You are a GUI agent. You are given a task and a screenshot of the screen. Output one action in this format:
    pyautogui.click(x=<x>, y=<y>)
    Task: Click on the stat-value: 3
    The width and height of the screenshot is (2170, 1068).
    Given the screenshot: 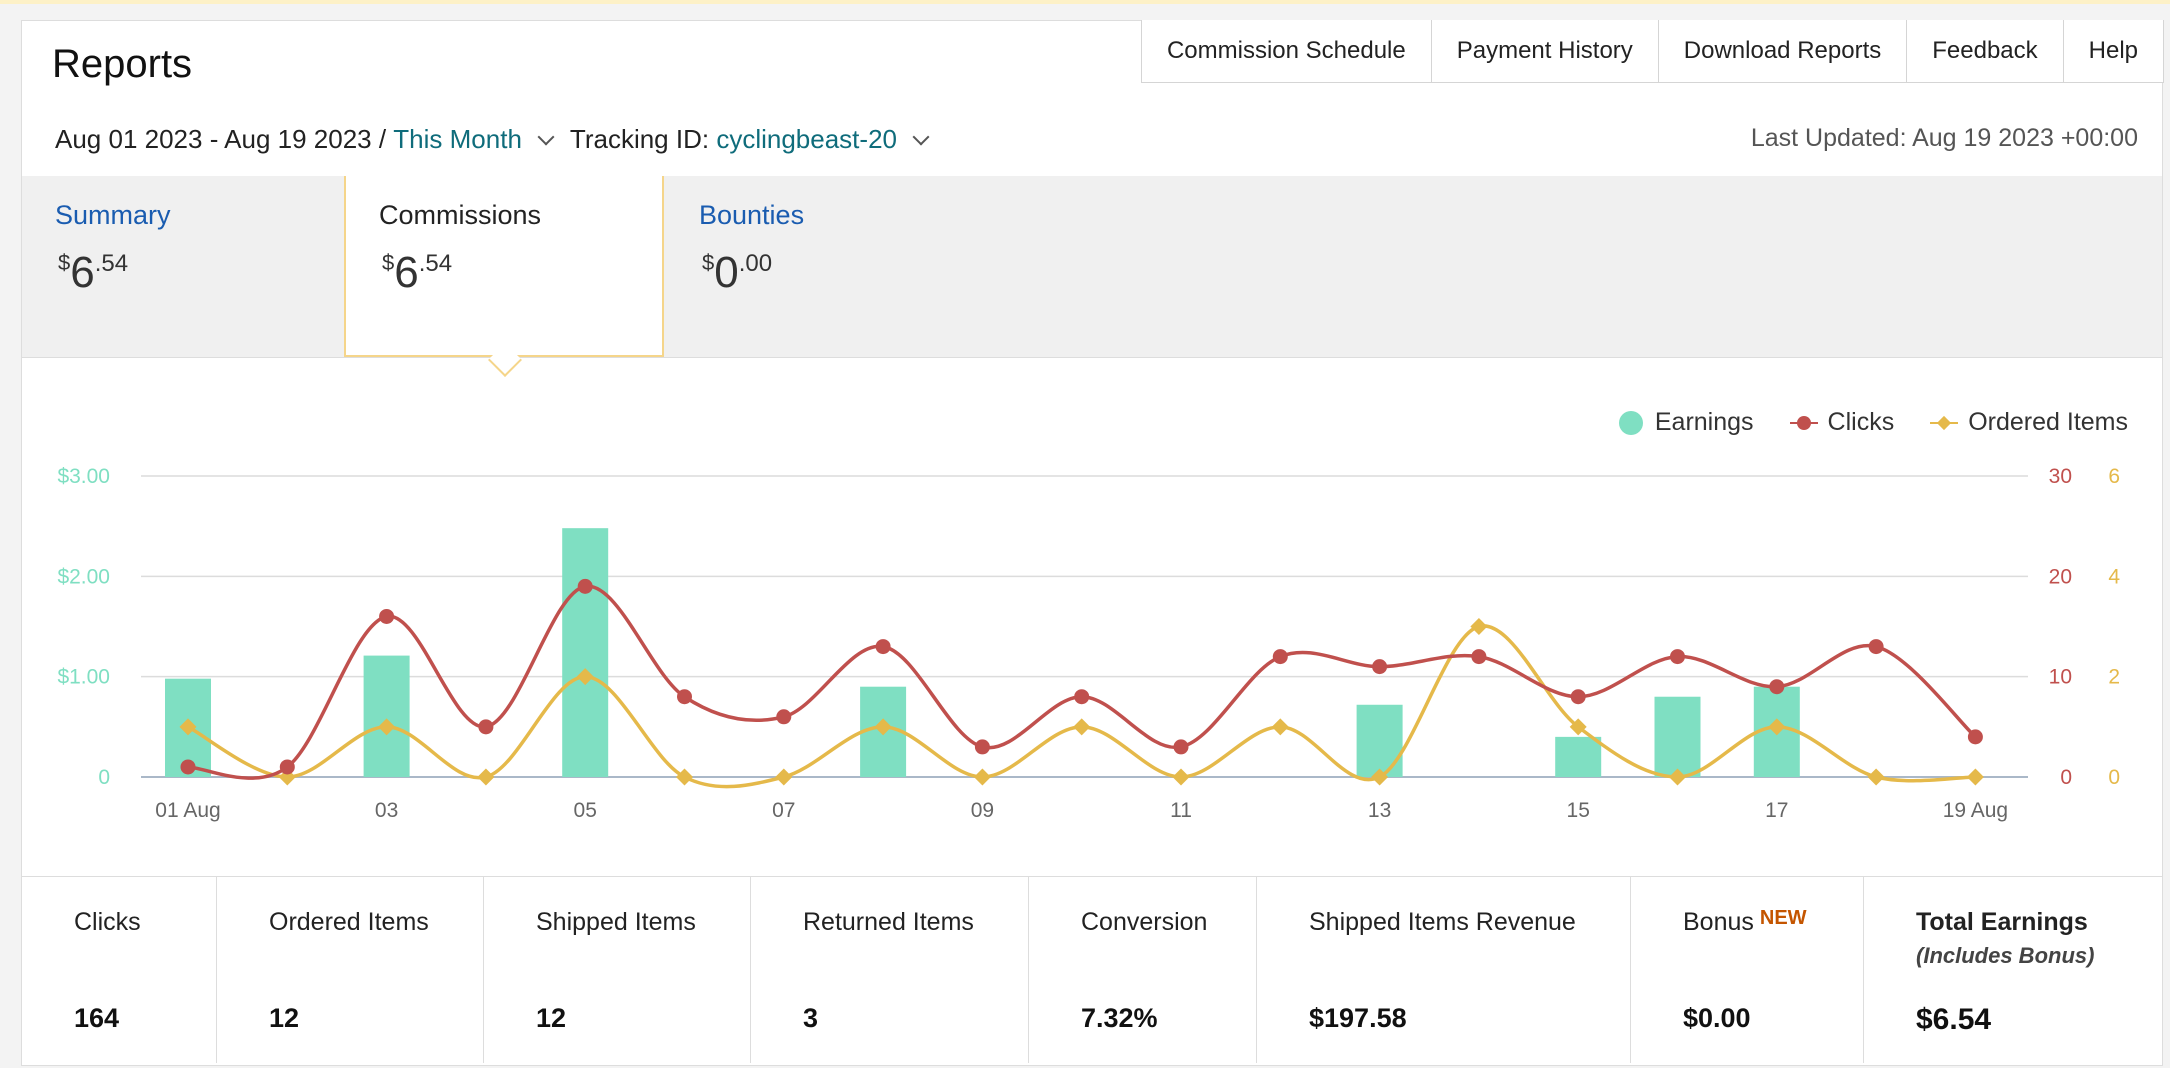 What is the action you would take?
    pyautogui.click(x=811, y=1018)
    